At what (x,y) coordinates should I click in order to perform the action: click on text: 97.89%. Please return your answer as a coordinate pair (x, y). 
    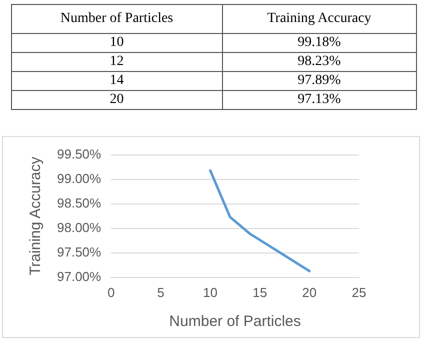
    Looking at the image, I should click on (319, 80).